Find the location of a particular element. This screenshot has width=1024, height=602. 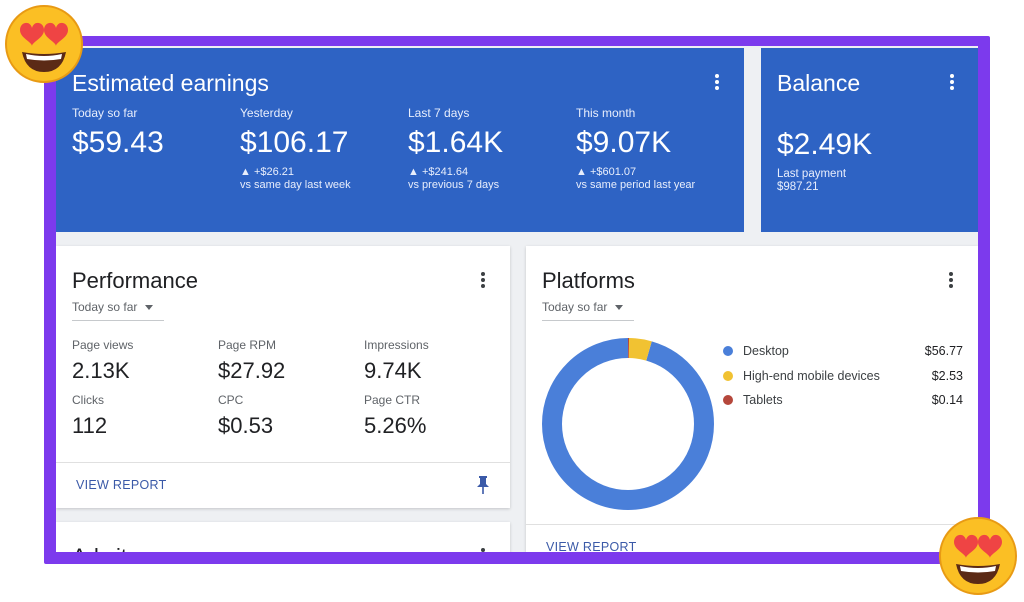

metric-label: Page CTR is located at coordinates (392, 400).